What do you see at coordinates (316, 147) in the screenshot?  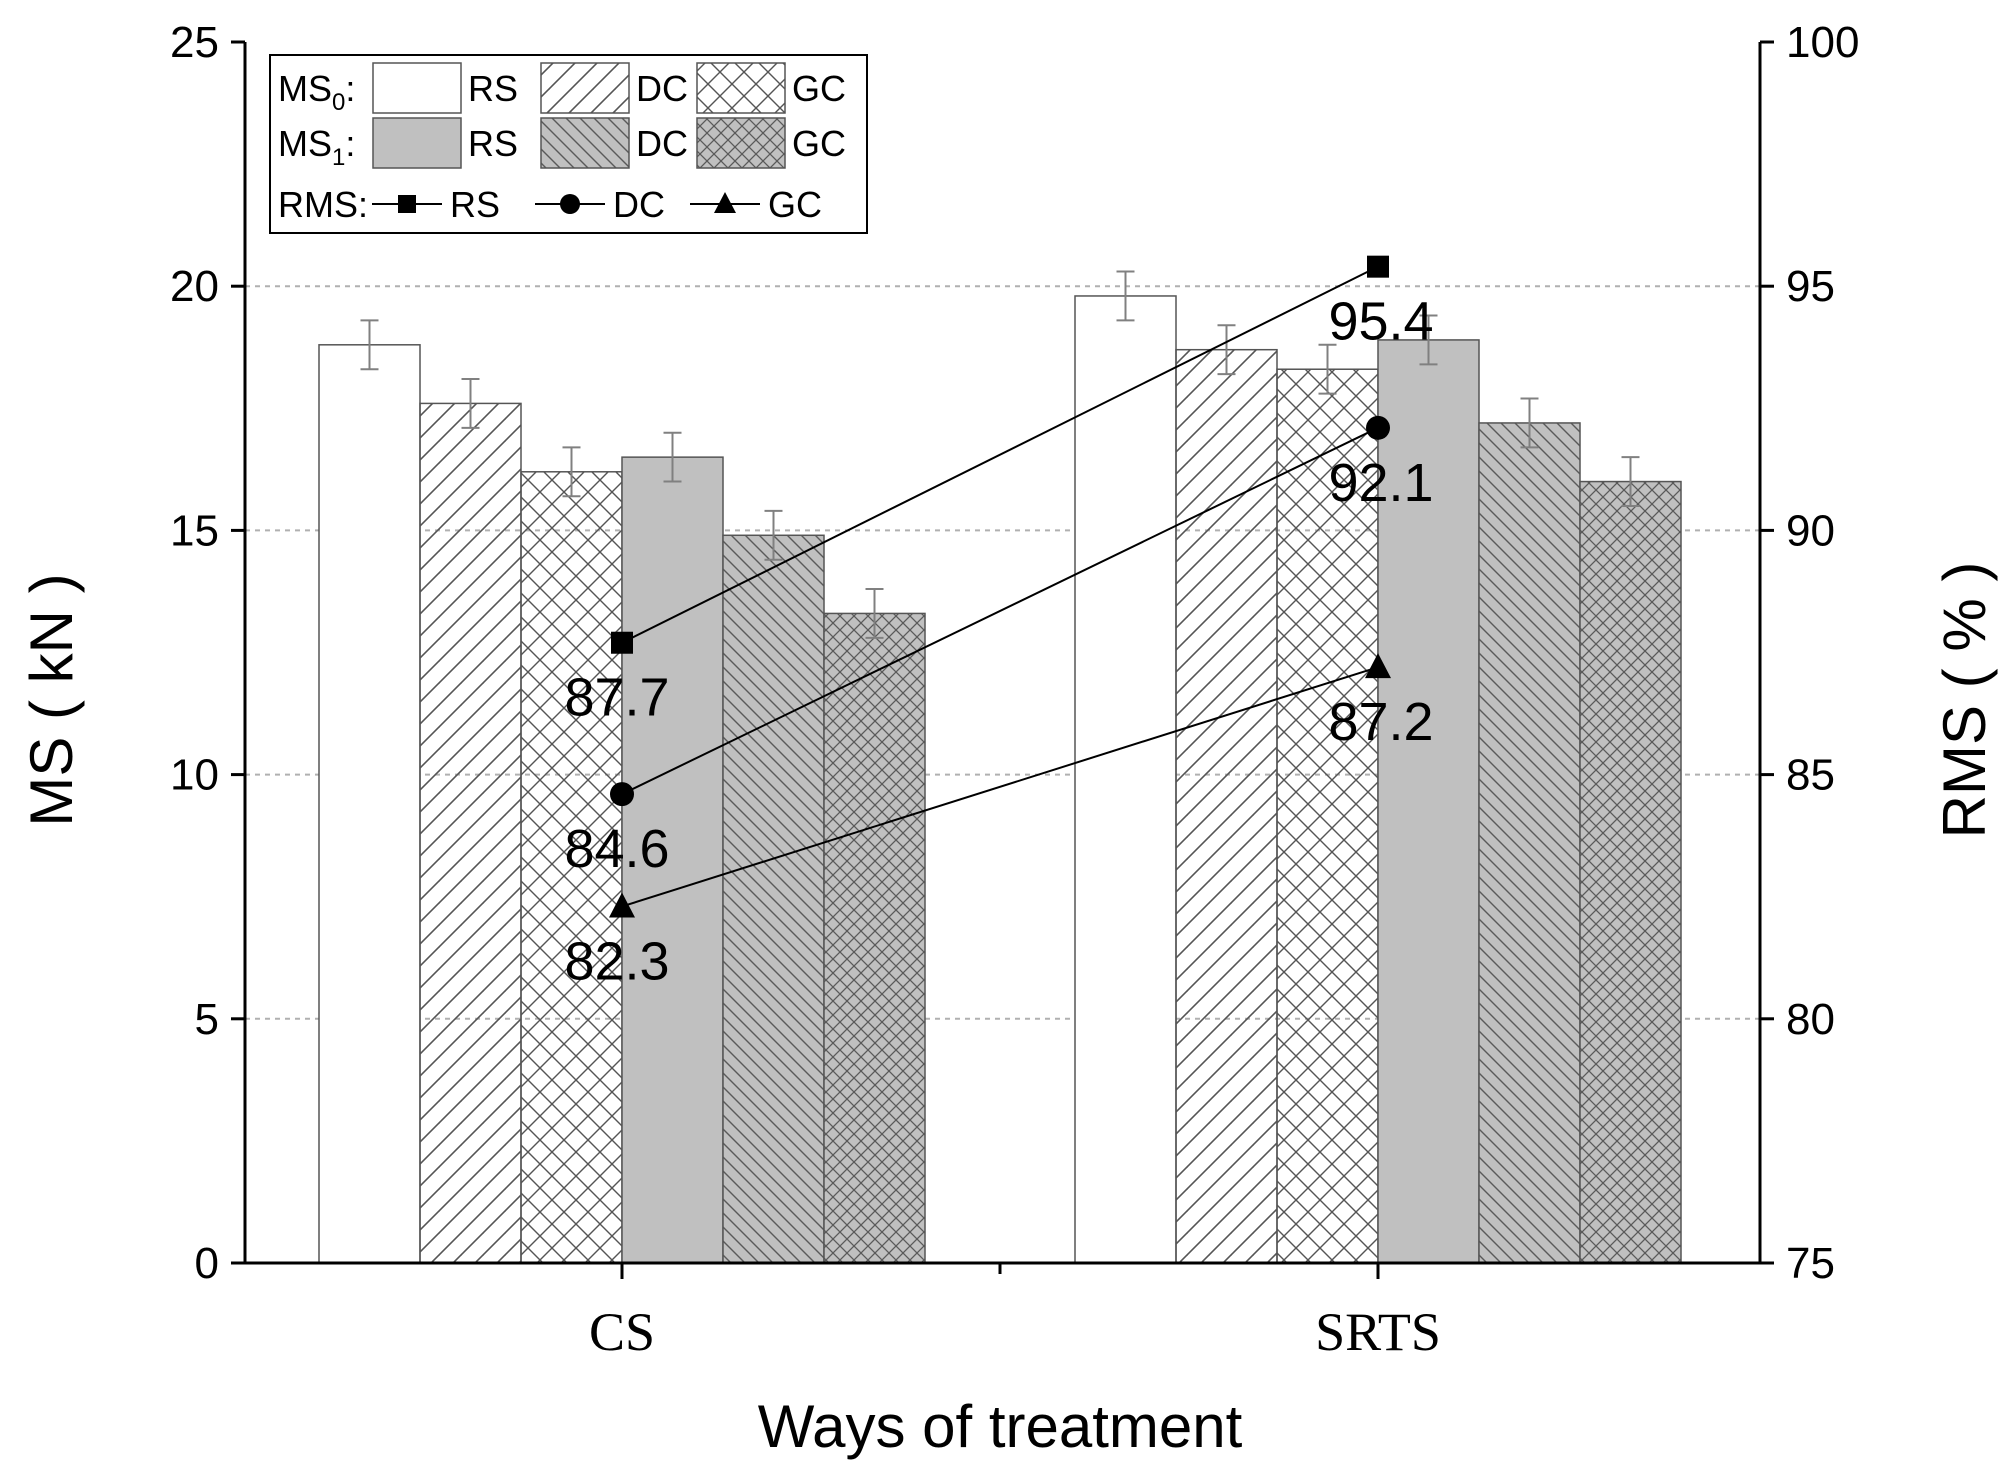 I see `legend-row-label: MS1:` at bounding box center [316, 147].